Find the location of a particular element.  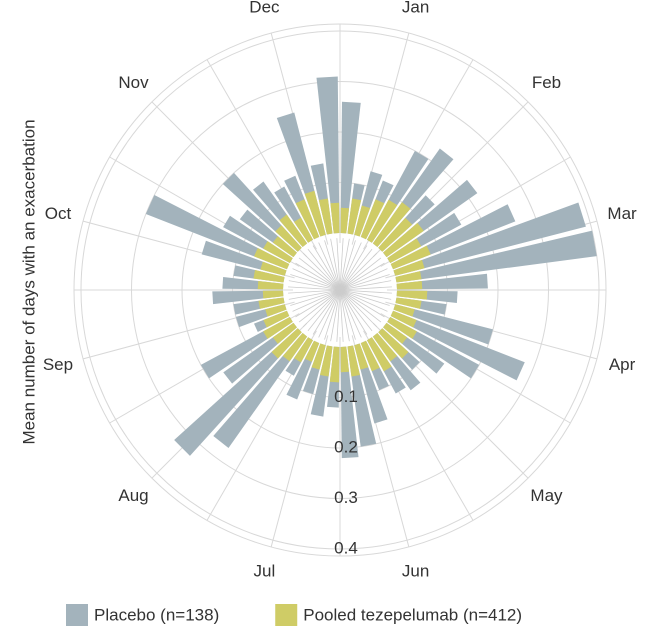

month-label: Jul is located at coordinates (265, 571).